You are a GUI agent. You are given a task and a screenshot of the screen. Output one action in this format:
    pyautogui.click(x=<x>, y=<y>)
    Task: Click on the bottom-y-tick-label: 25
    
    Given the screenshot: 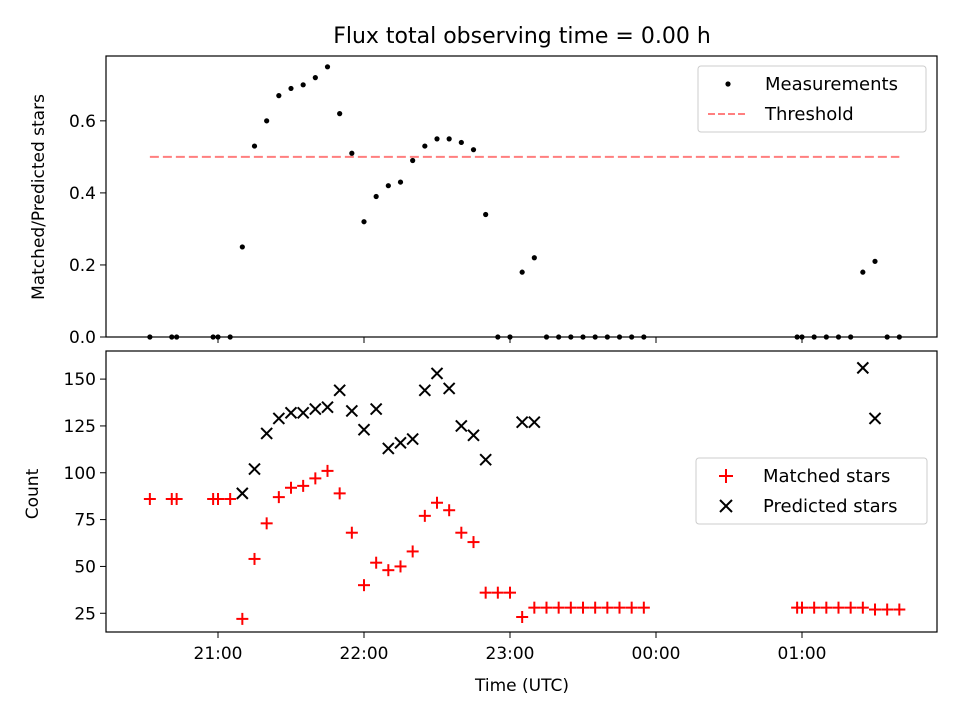 What is the action you would take?
    pyautogui.click(x=85, y=614)
    